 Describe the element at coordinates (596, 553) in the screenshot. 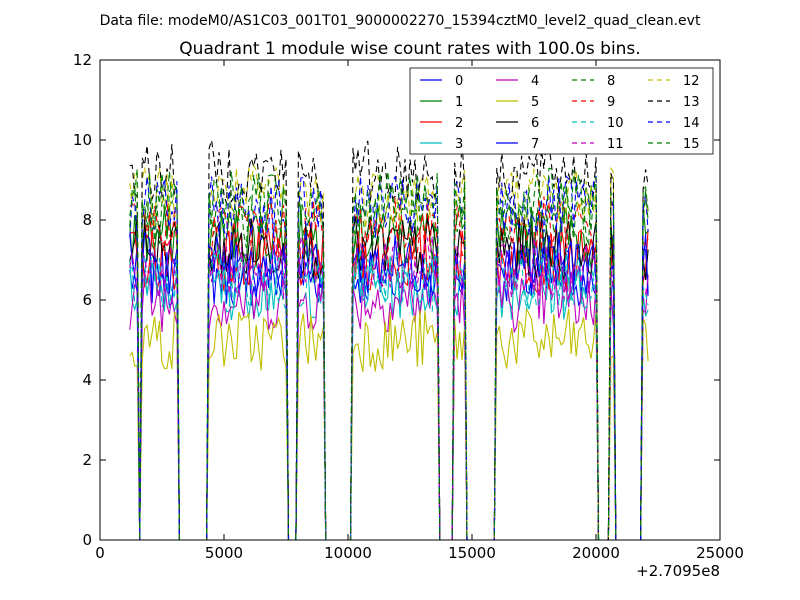

I see `x-tick-label: 20000` at that location.